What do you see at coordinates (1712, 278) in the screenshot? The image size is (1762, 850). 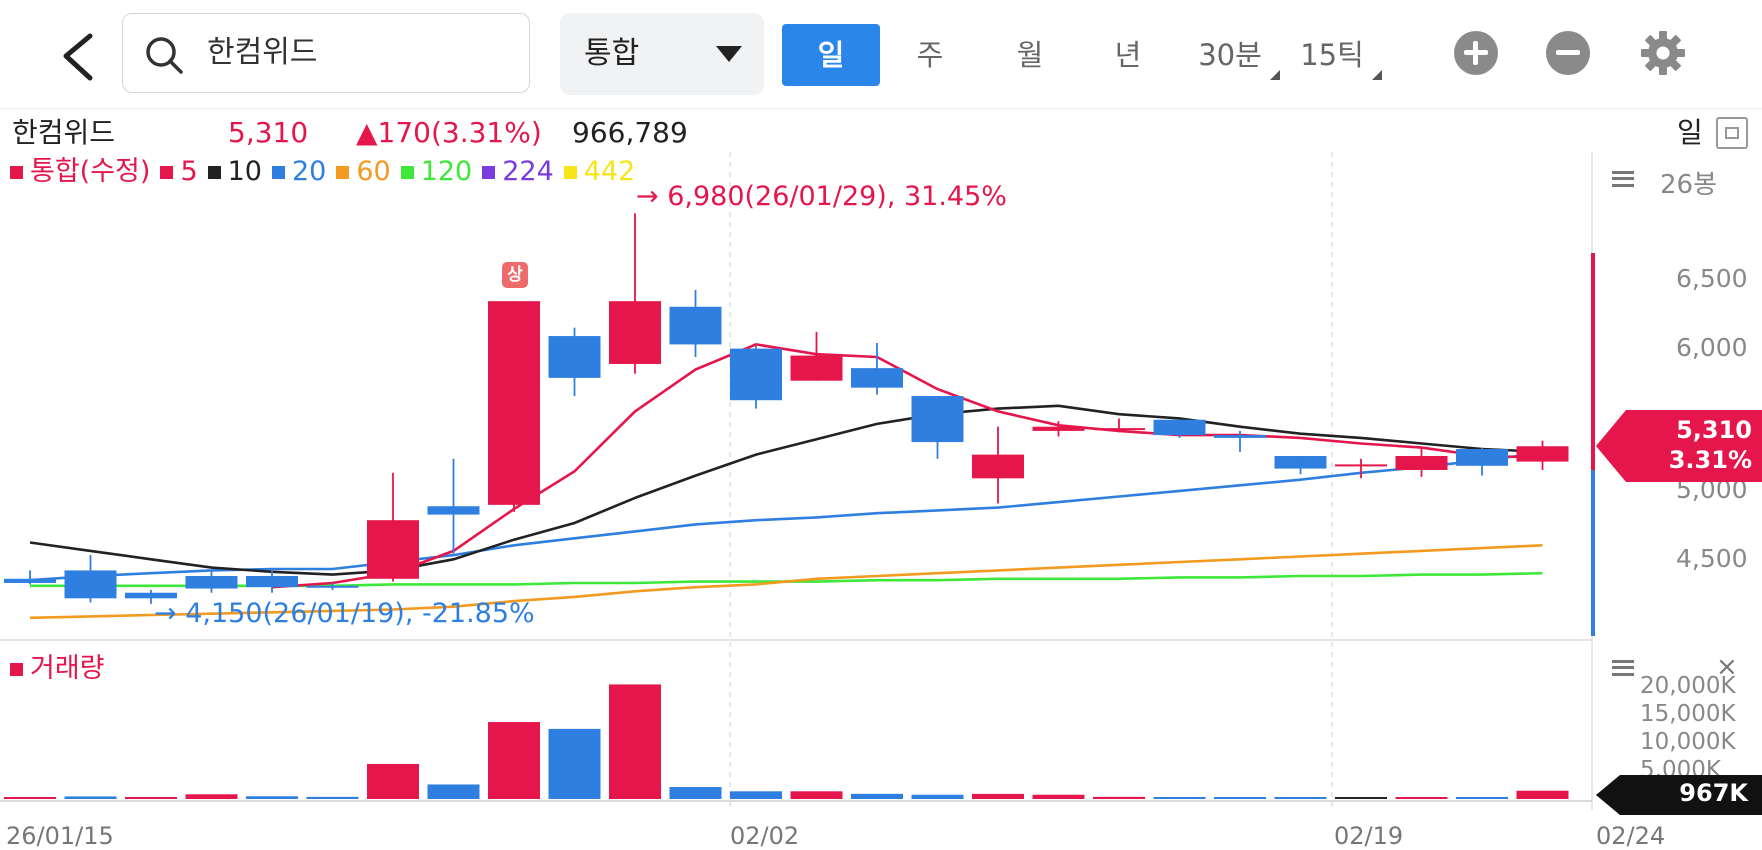 I see `price-tick: 6,500` at bounding box center [1712, 278].